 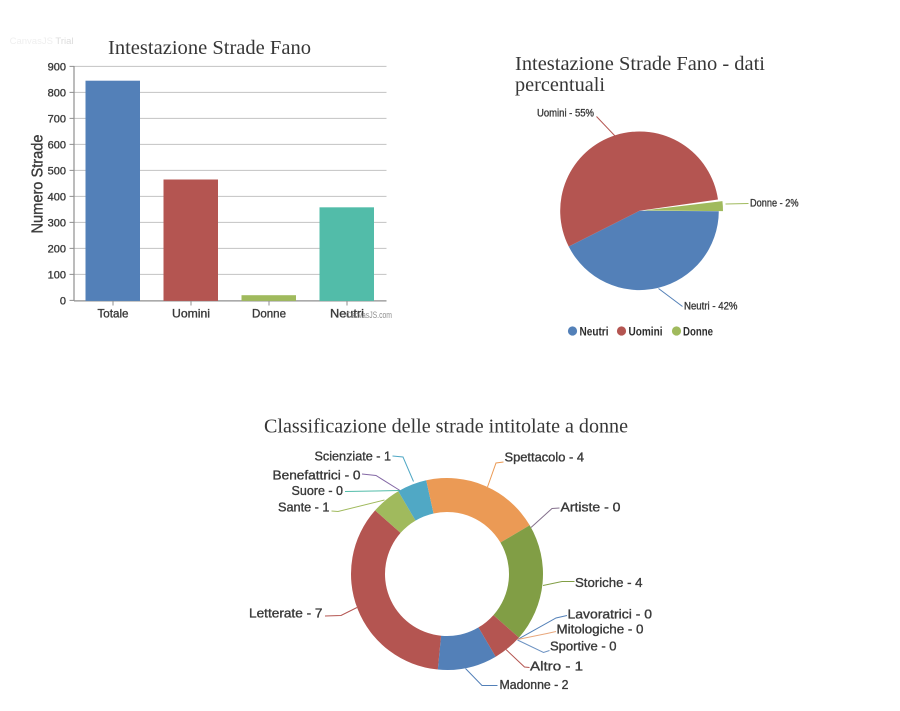 I want to click on svg-text: 200, so click(x=57, y=250).